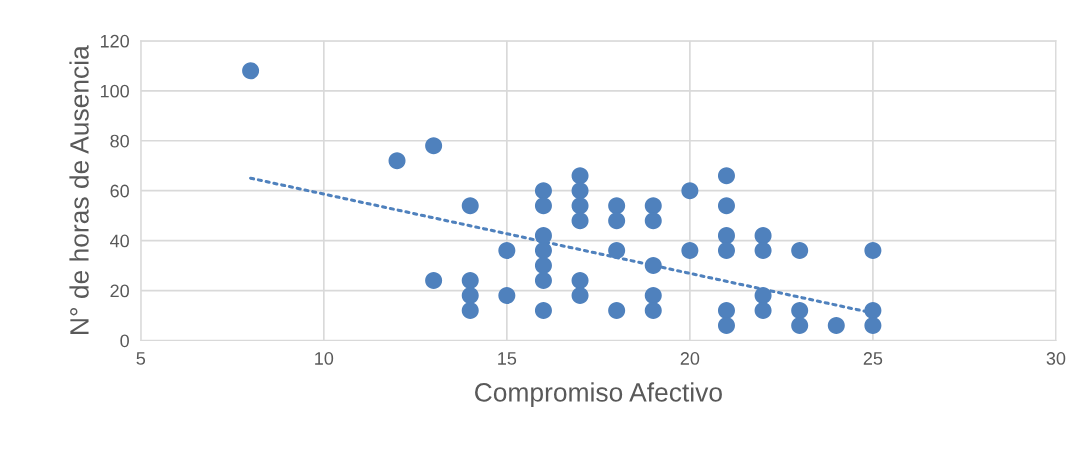  What do you see at coordinates (1056, 358) in the screenshot?
I see `x-tick-label: 30` at bounding box center [1056, 358].